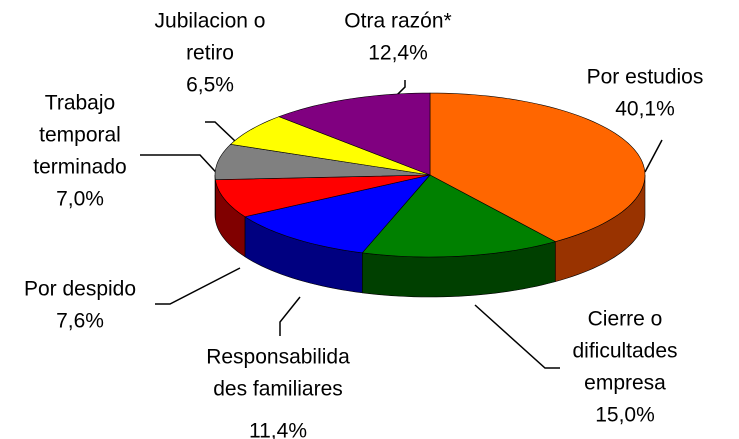 Image resolution: width=739 pixels, height=439 pixels. What do you see at coordinates (398, 53) in the screenshot?
I see `slice-value-label: 12,4%` at bounding box center [398, 53].